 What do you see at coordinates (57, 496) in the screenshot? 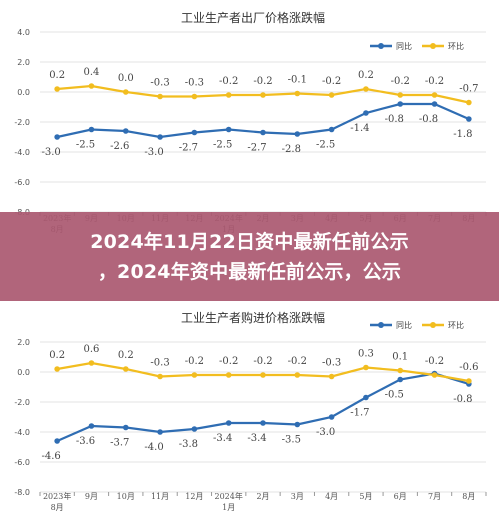
I see `x-tick-label: 2023年` at bounding box center [57, 496].